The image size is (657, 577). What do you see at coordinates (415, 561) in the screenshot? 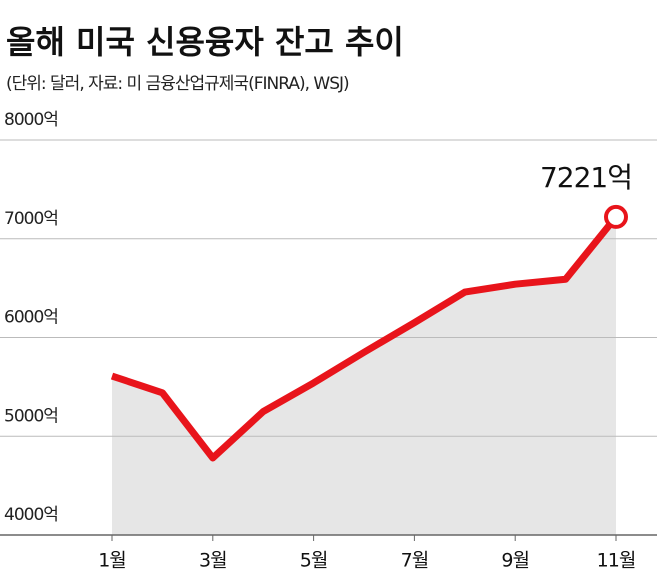
I see `x-tick-label: 7월` at bounding box center [415, 561].